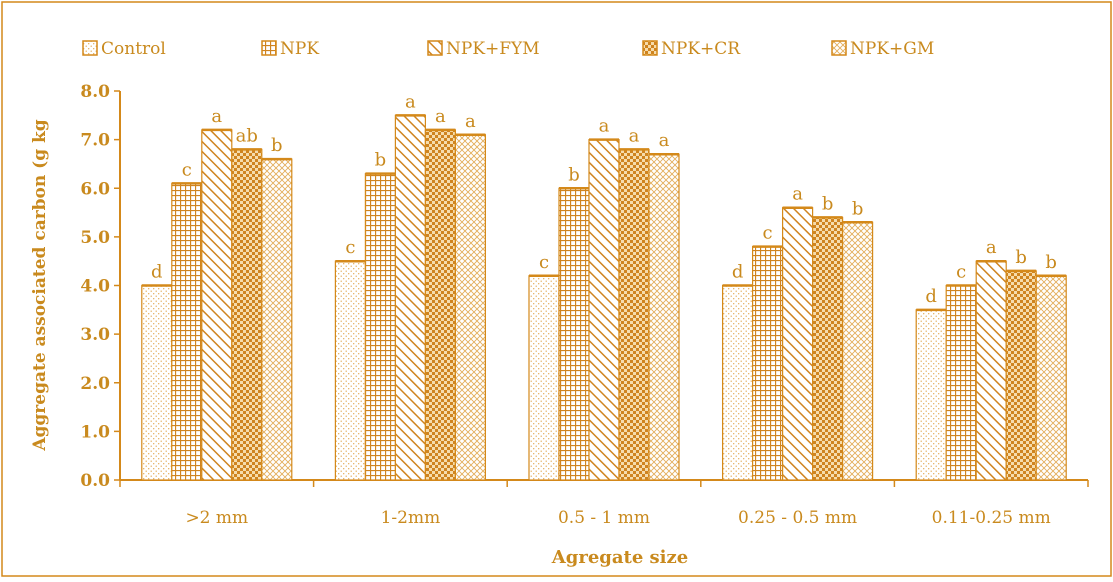  I want to click on y-tick-label: 3.0, so click(95, 335).